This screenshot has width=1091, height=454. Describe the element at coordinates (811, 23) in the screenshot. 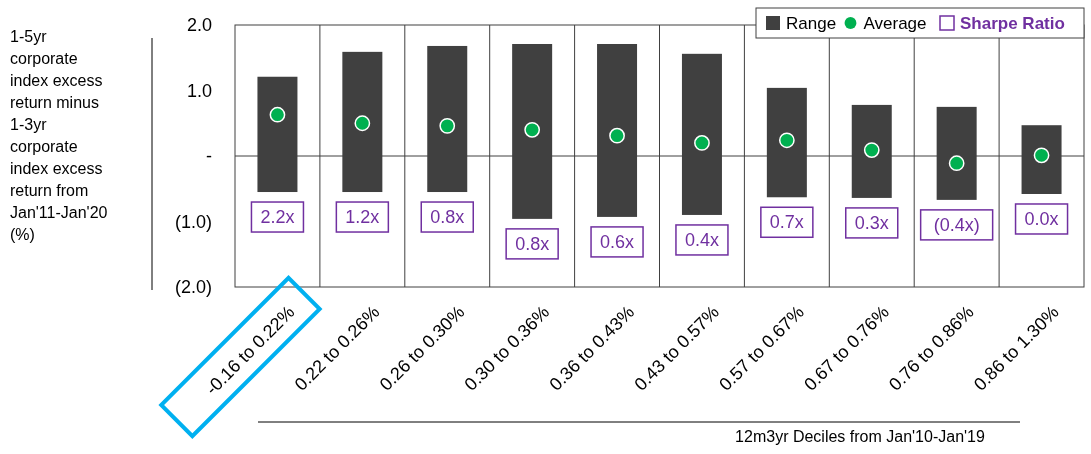

I see `legend-label: Range` at that location.